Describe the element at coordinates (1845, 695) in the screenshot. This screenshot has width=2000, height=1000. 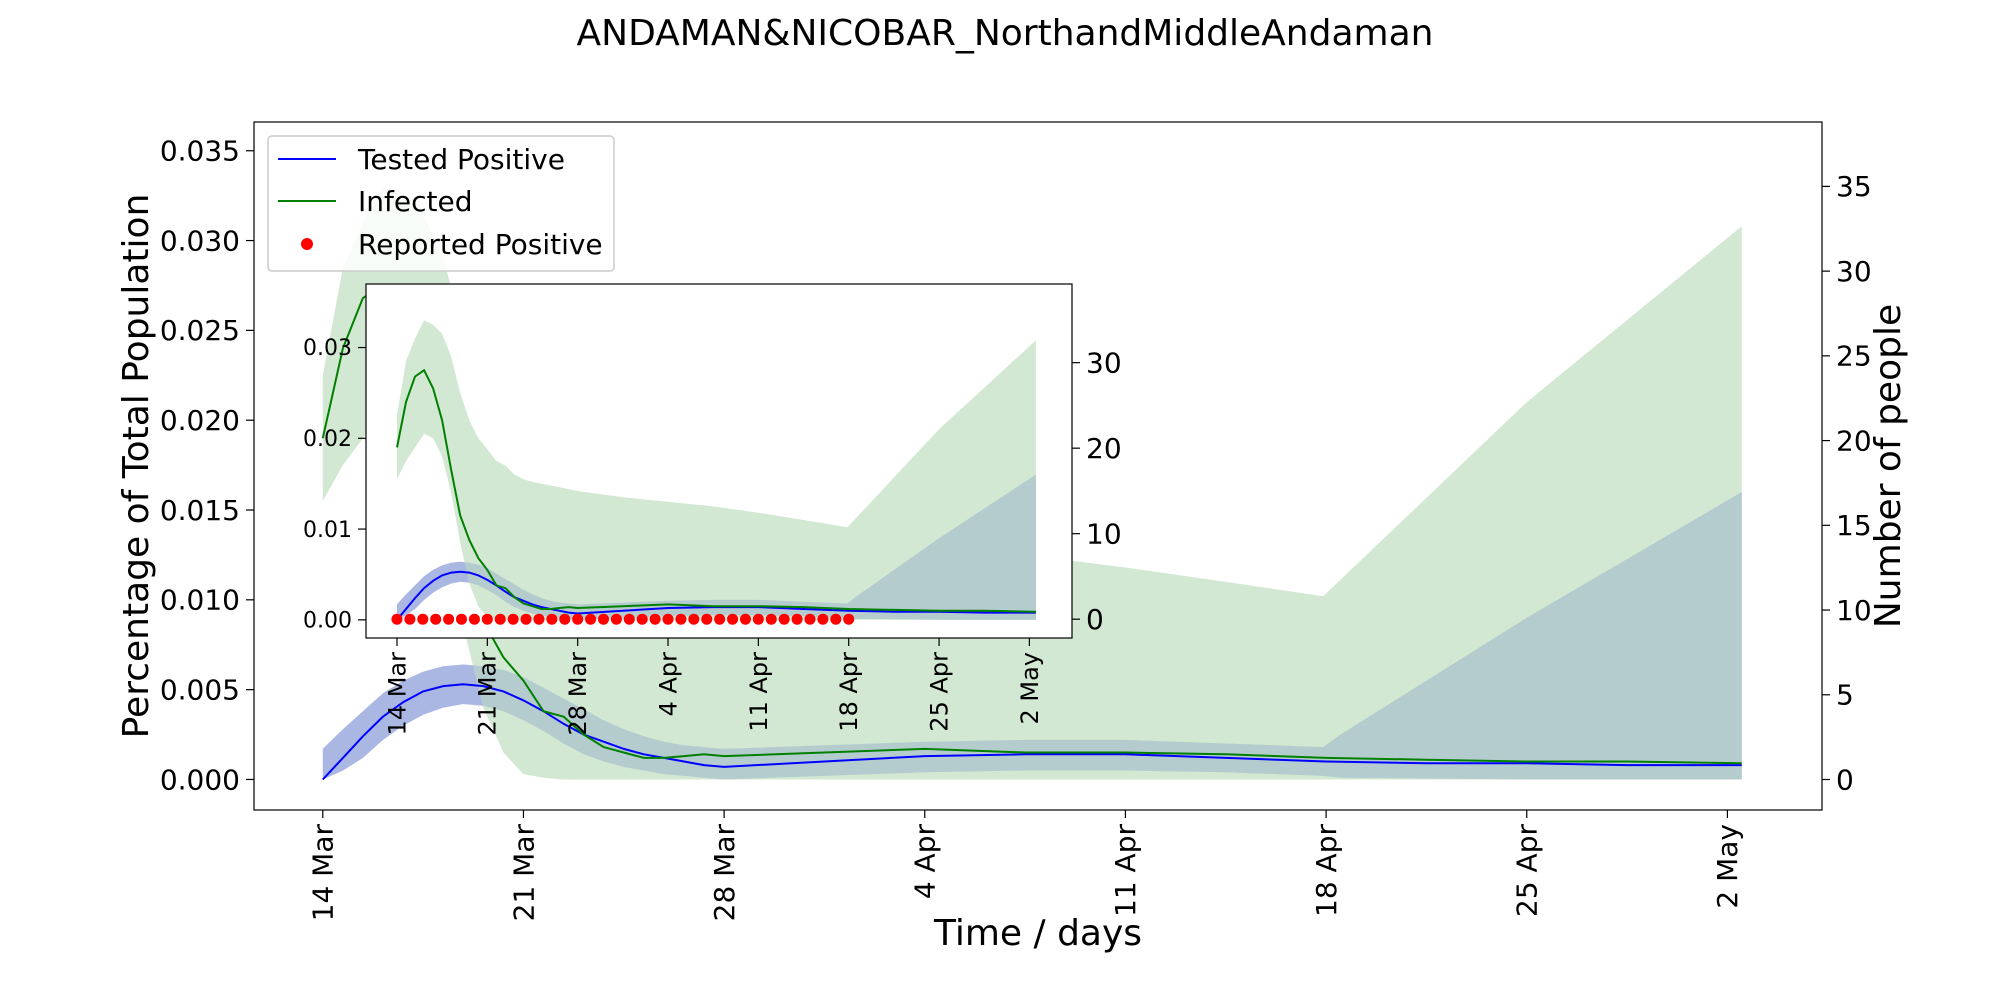
I see `main-y2-tick-label: 5` at that location.